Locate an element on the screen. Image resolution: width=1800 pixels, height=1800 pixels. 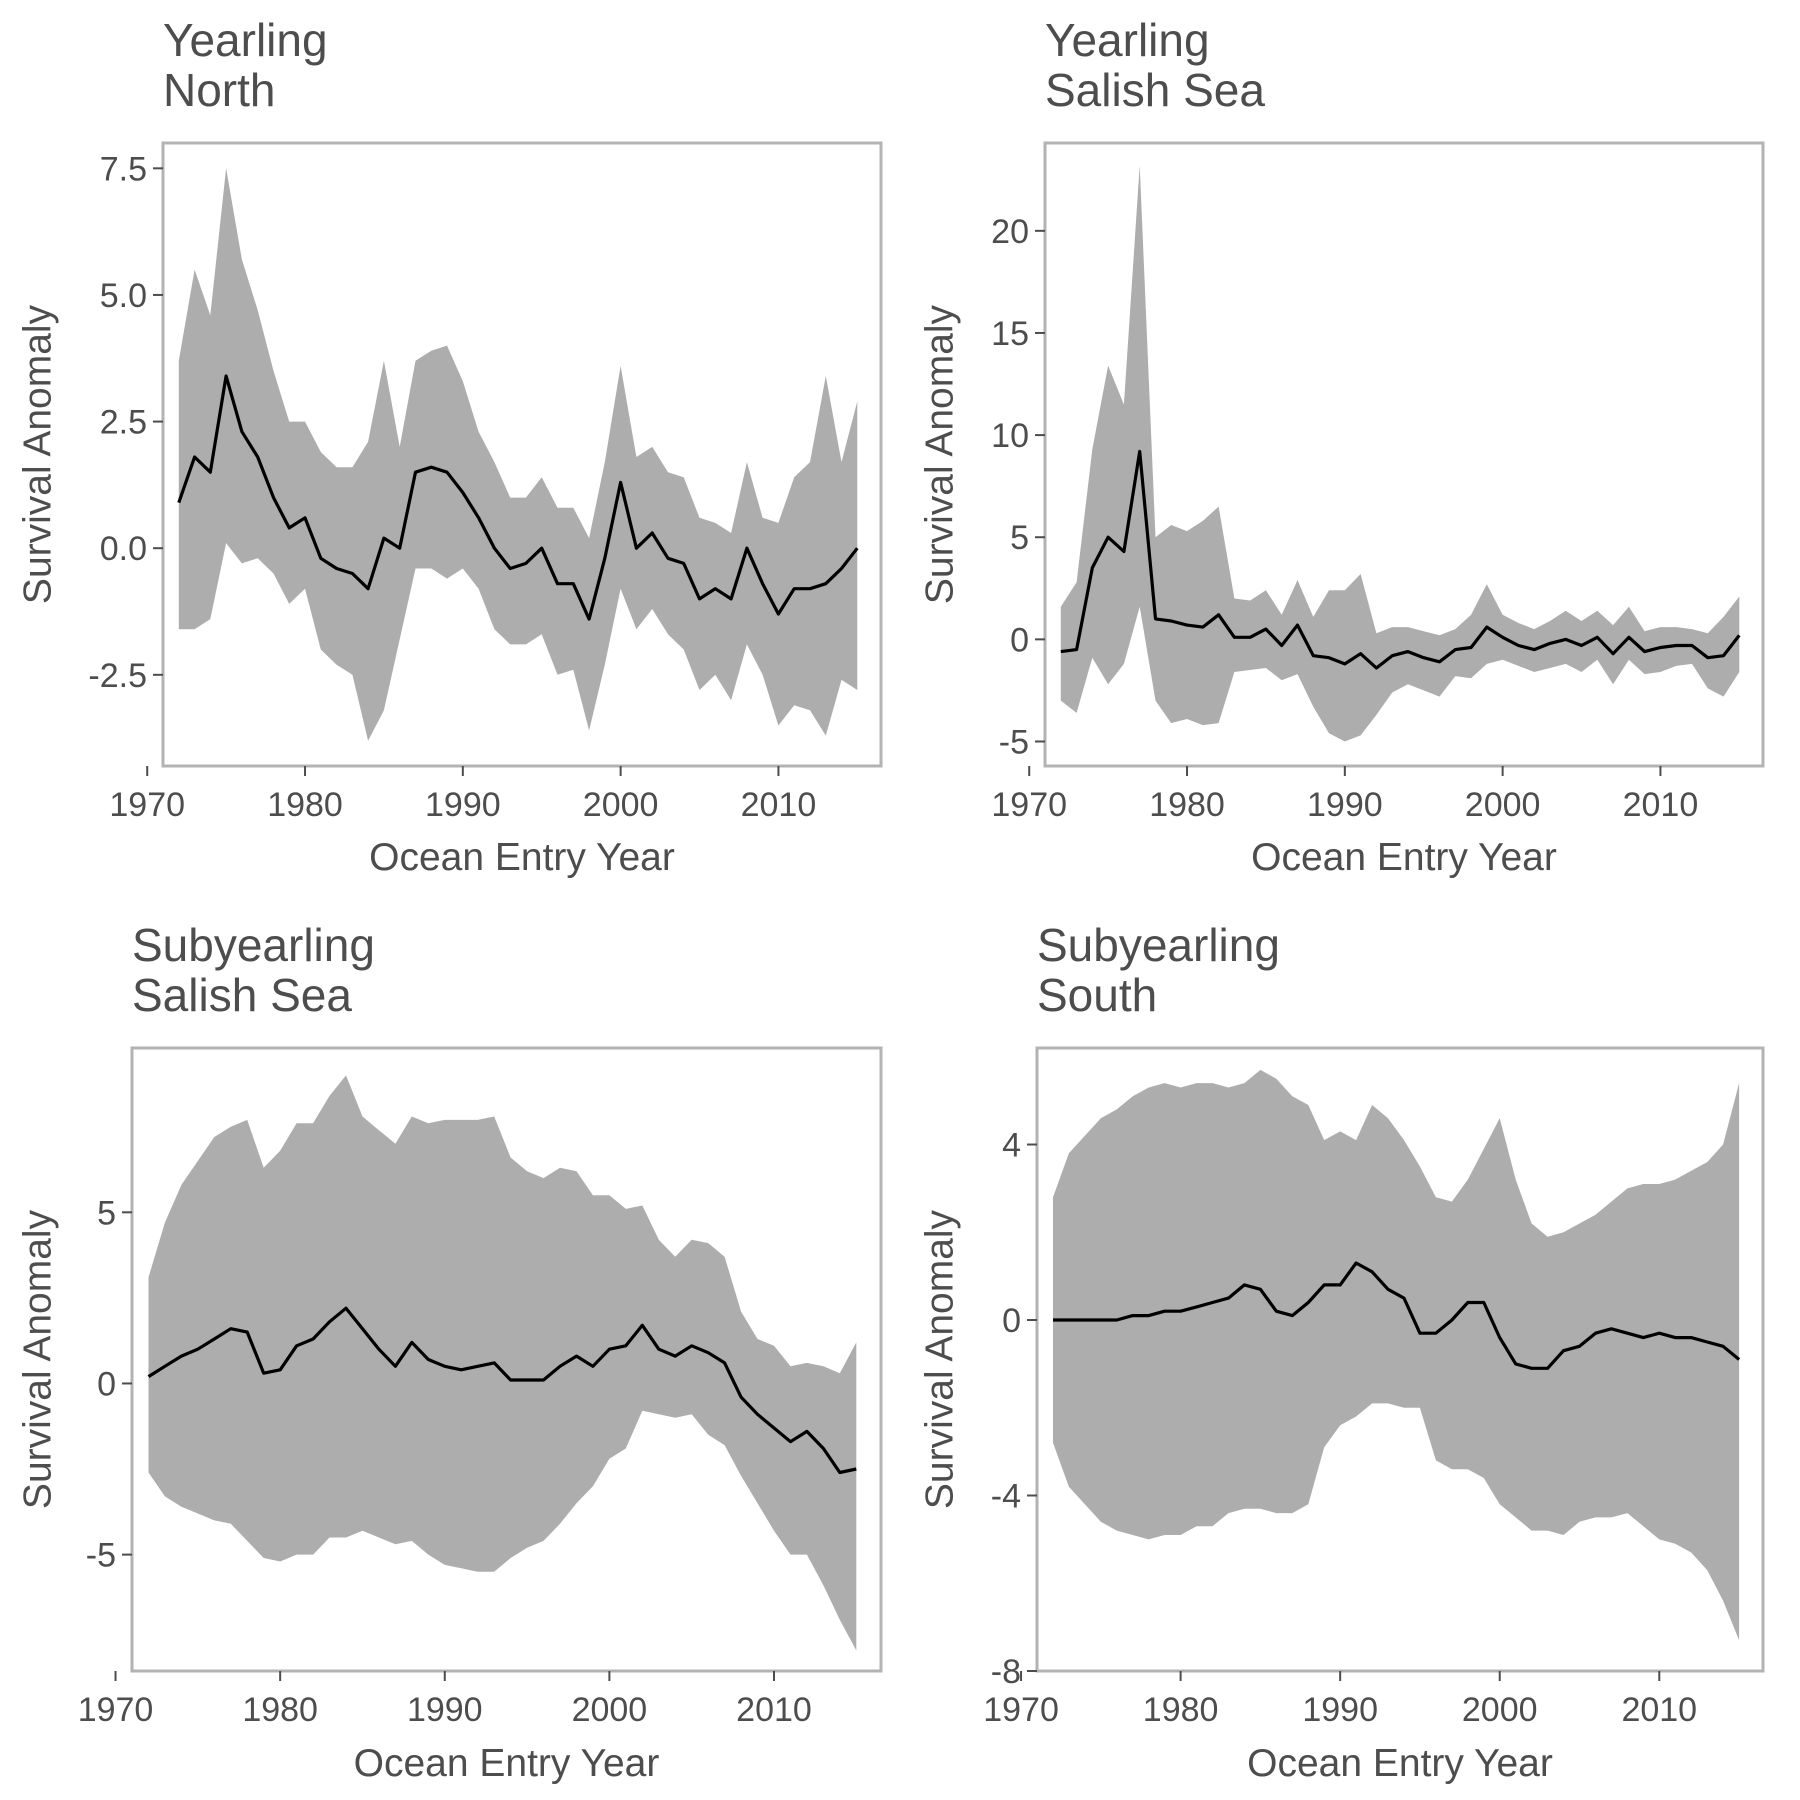
y-tick-label: 5.0 is located at coordinates (123, 296).